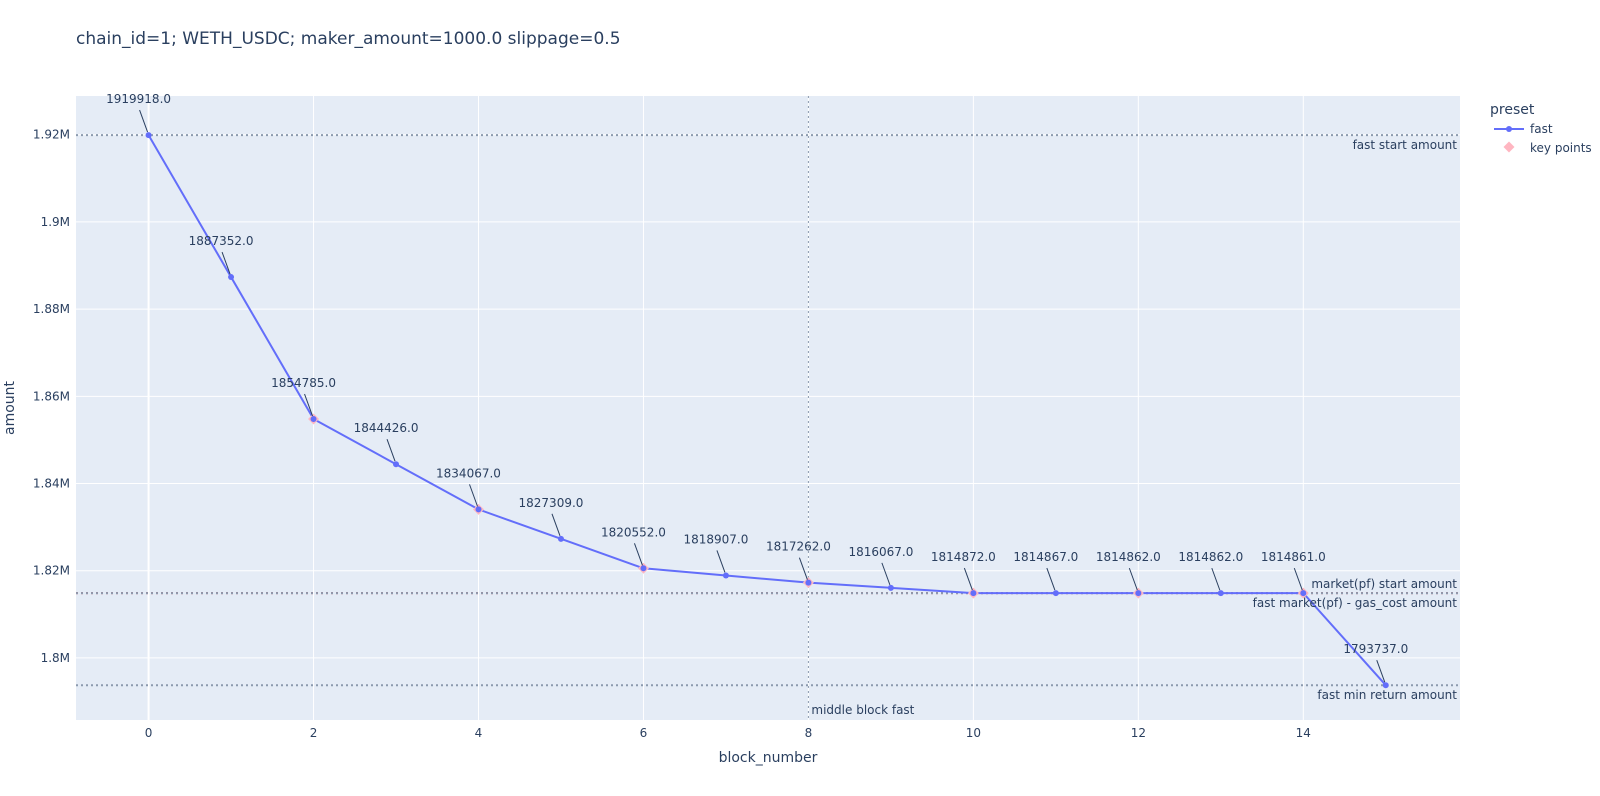  I want to click on data-label: 1854785.0, so click(303, 383).